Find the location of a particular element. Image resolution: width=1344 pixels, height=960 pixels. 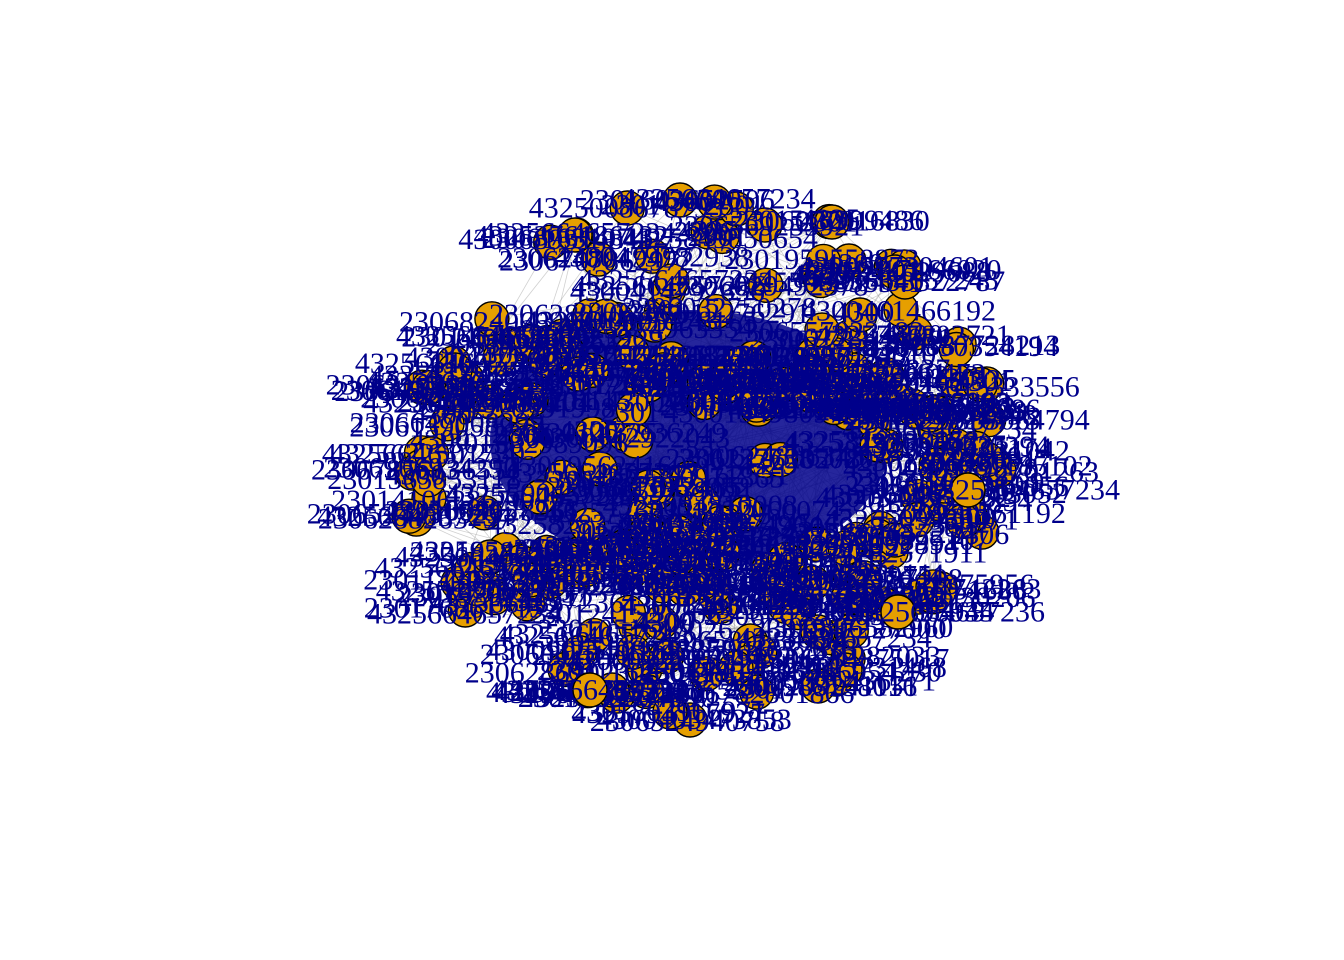

node-label: 4325778748869 is located at coordinates (728, 386).